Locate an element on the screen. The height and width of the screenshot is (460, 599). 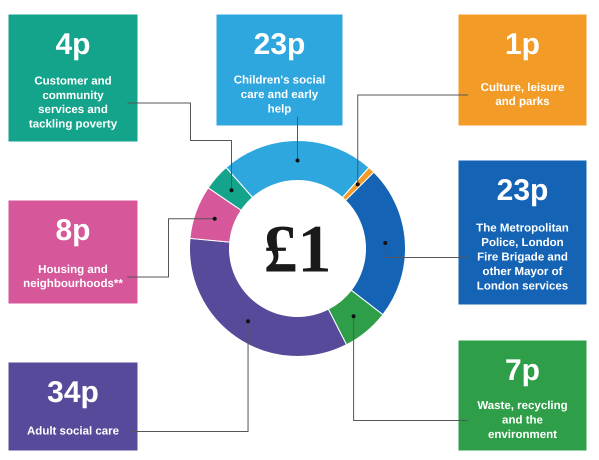
slice-label: Customer and community services and tackling poverty is located at coordinates (73, 103).